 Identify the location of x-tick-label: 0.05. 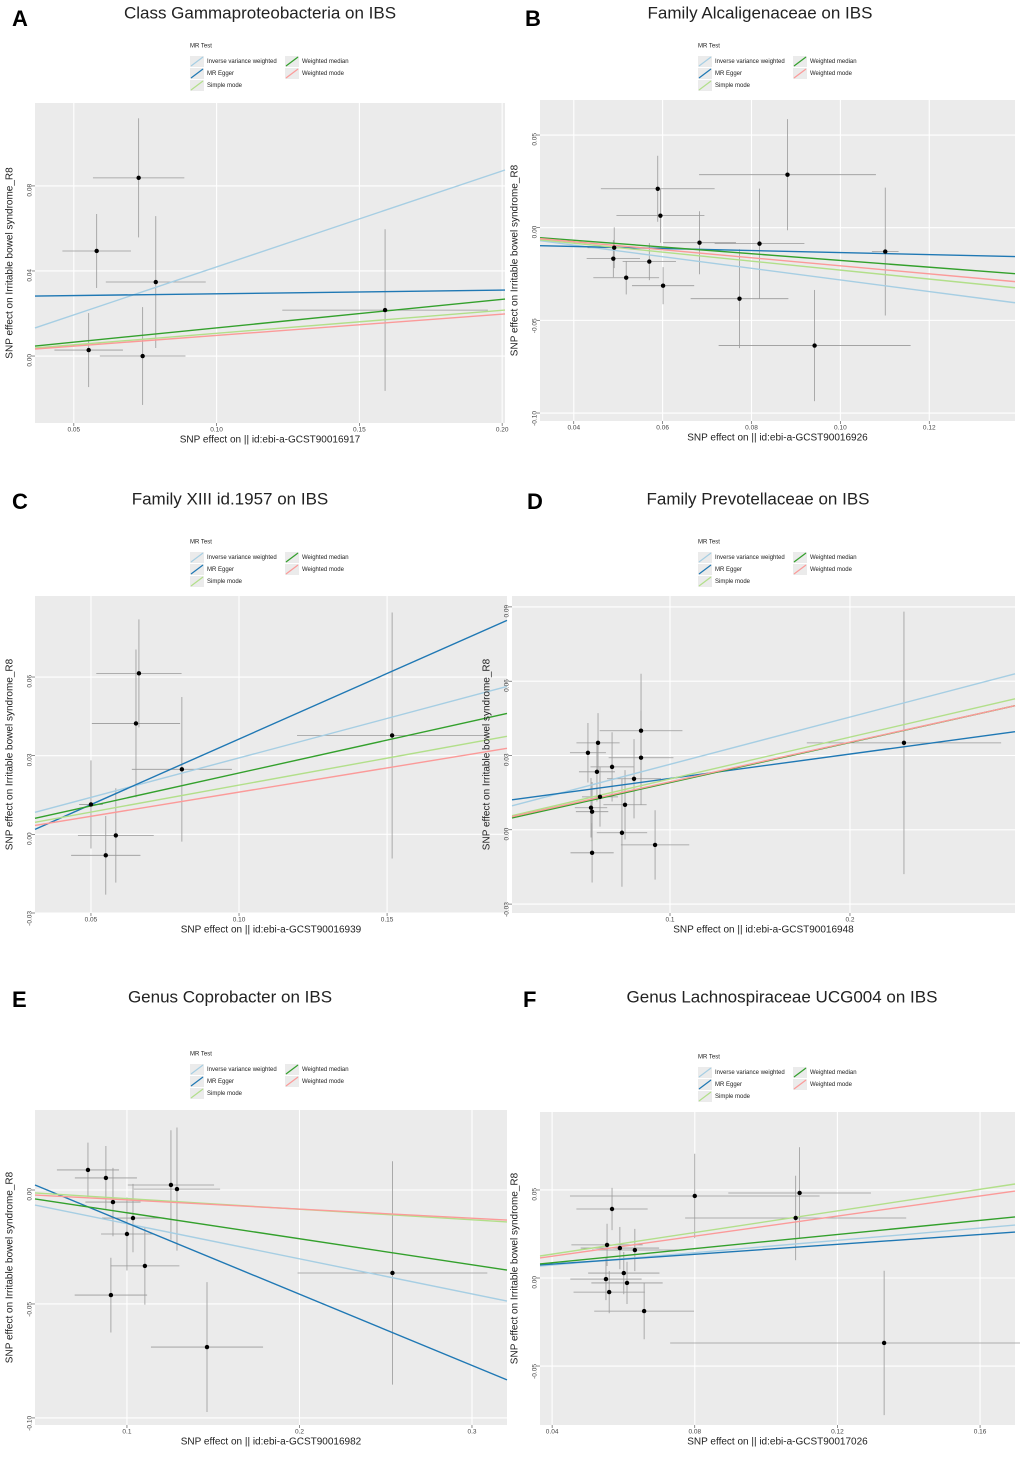
(91, 920).